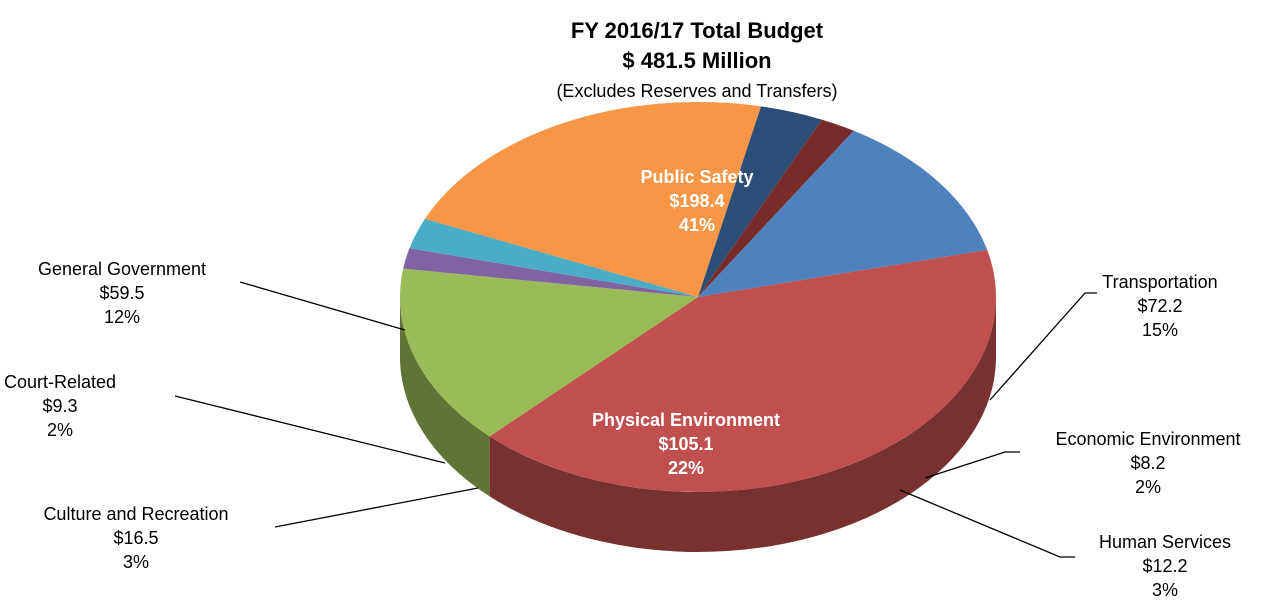 The width and height of the screenshot is (1278, 605). What do you see at coordinates (697, 225) in the screenshot?
I see `percent-label: 41%` at bounding box center [697, 225].